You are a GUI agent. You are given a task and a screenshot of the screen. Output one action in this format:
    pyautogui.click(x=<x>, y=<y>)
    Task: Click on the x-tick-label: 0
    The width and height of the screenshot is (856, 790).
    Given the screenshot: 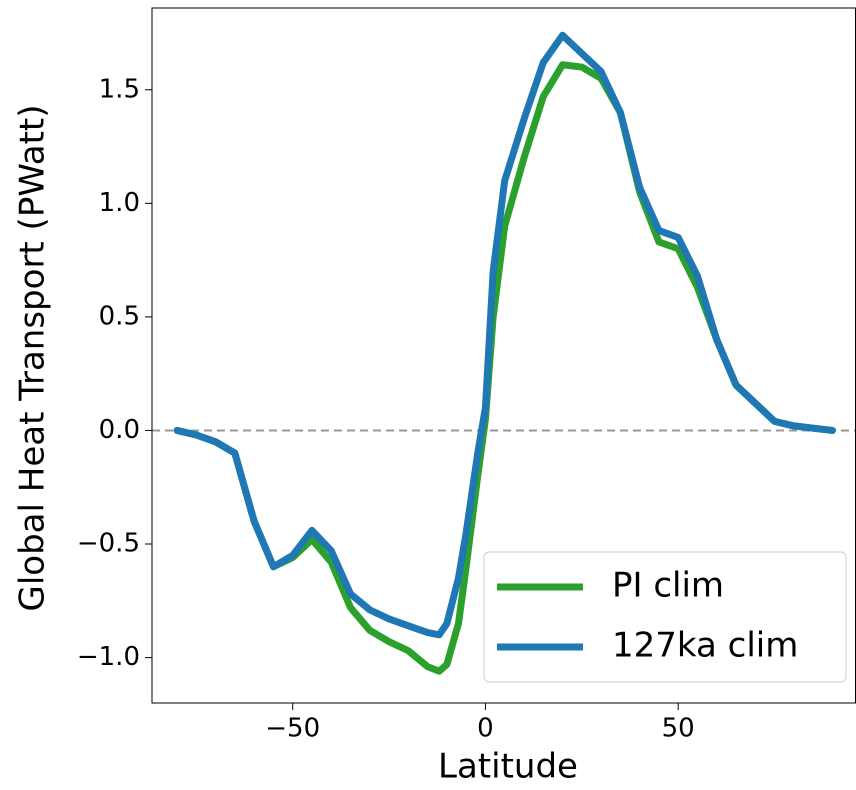 What is the action you would take?
    pyautogui.click(x=485, y=729)
    